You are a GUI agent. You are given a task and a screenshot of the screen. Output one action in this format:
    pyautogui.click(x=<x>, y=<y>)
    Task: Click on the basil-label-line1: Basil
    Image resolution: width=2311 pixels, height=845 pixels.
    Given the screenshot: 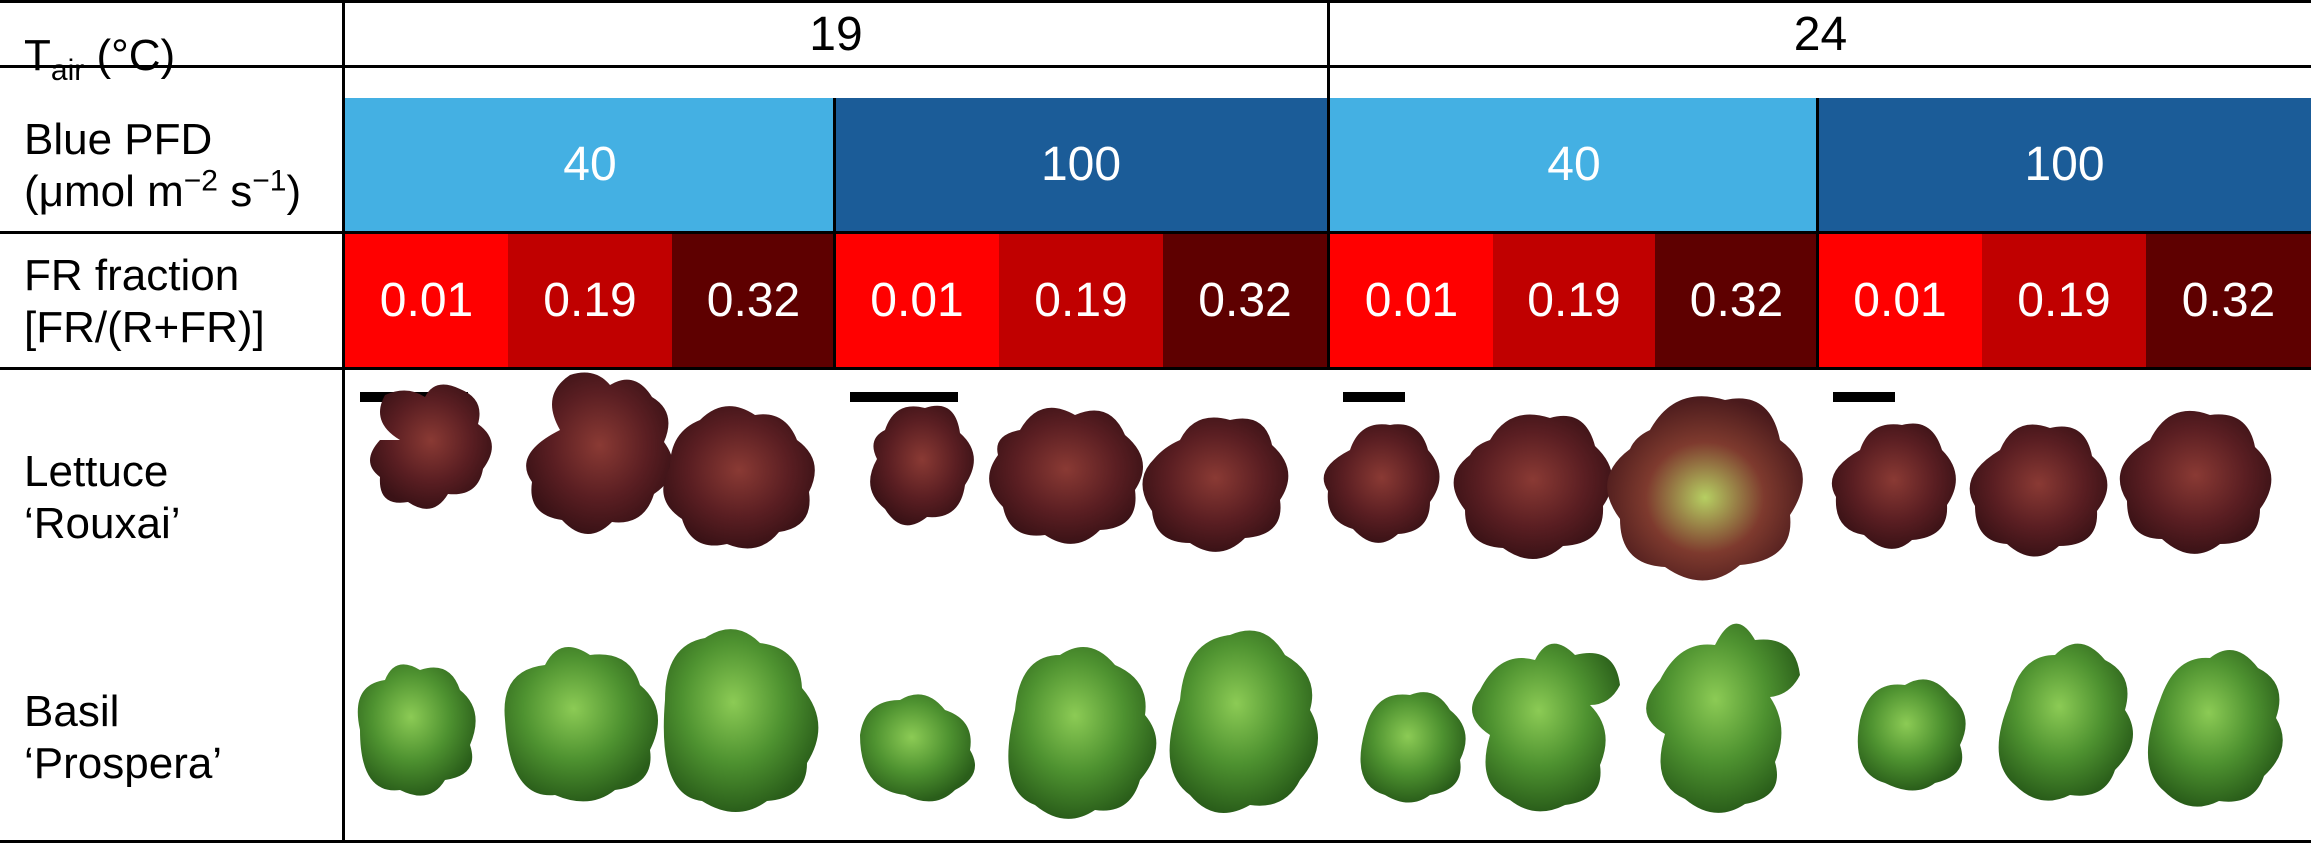 What is the action you would take?
    pyautogui.click(x=72, y=711)
    